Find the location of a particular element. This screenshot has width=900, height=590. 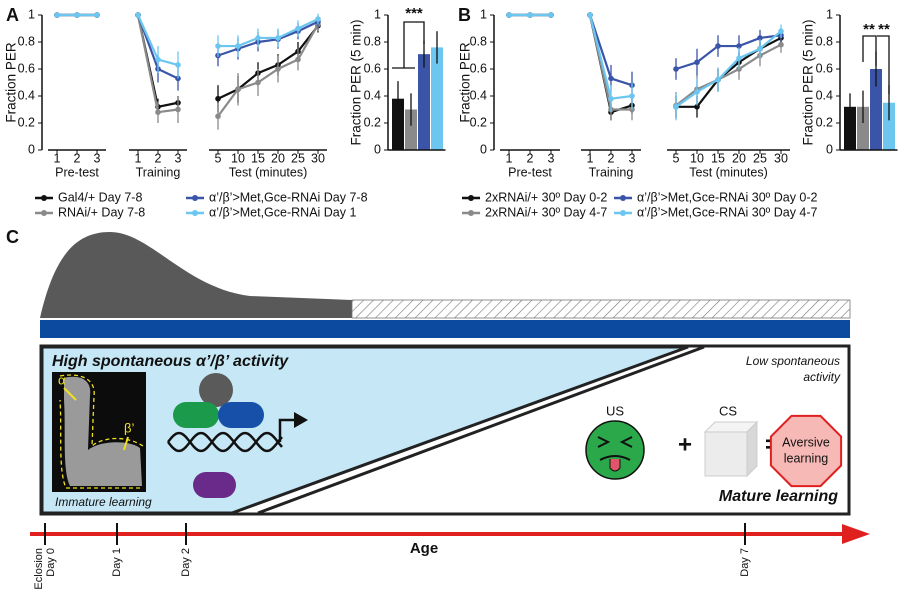

arrow is located at coordinates (70, 394).